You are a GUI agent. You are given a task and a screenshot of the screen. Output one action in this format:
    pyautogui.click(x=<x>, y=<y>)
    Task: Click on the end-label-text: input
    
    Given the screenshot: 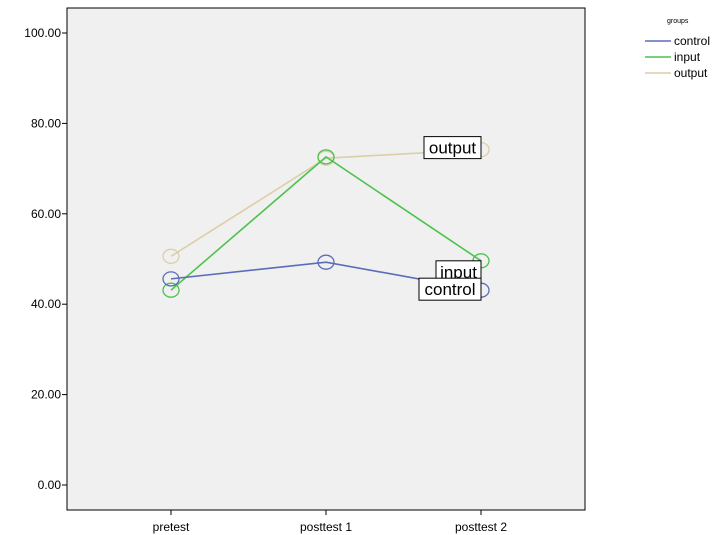 What is the action you would take?
    pyautogui.click(x=458, y=272)
    